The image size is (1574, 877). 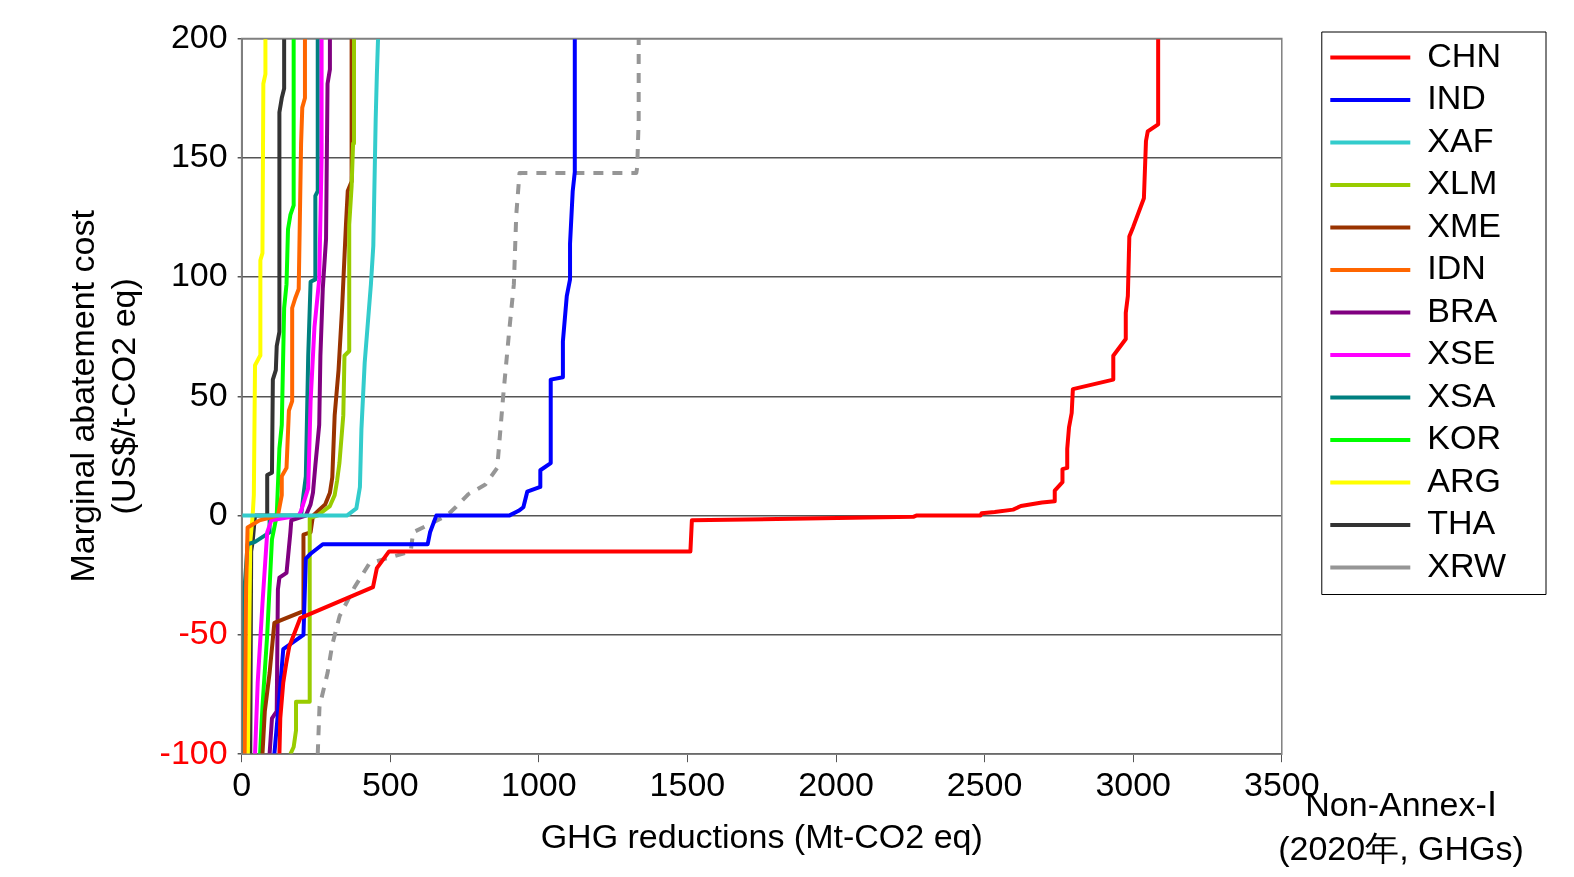 What do you see at coordinates (1456, 97) in the screenshot?
I see `legend-label: IND` at bounding box center [1456, 97].